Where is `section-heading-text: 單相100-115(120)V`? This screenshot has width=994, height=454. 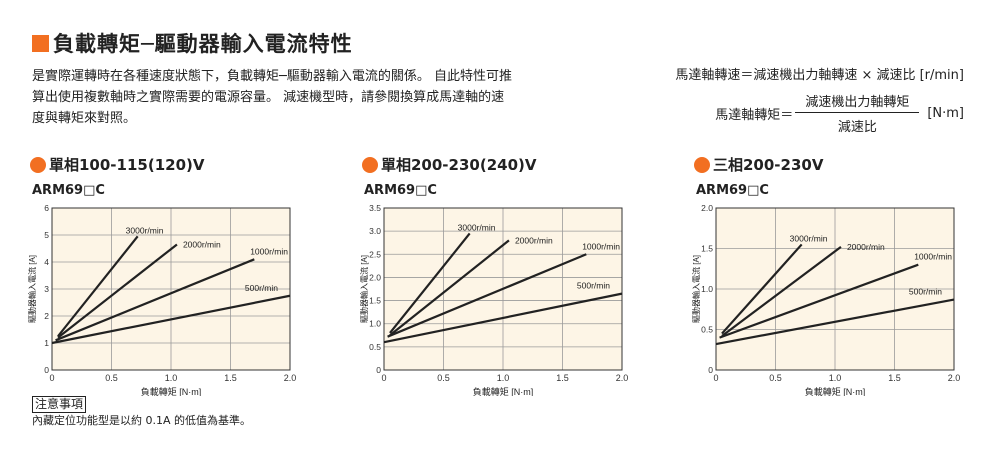
section-heading-text: 單相100-115(120)V is located at coordinates (127, 165).